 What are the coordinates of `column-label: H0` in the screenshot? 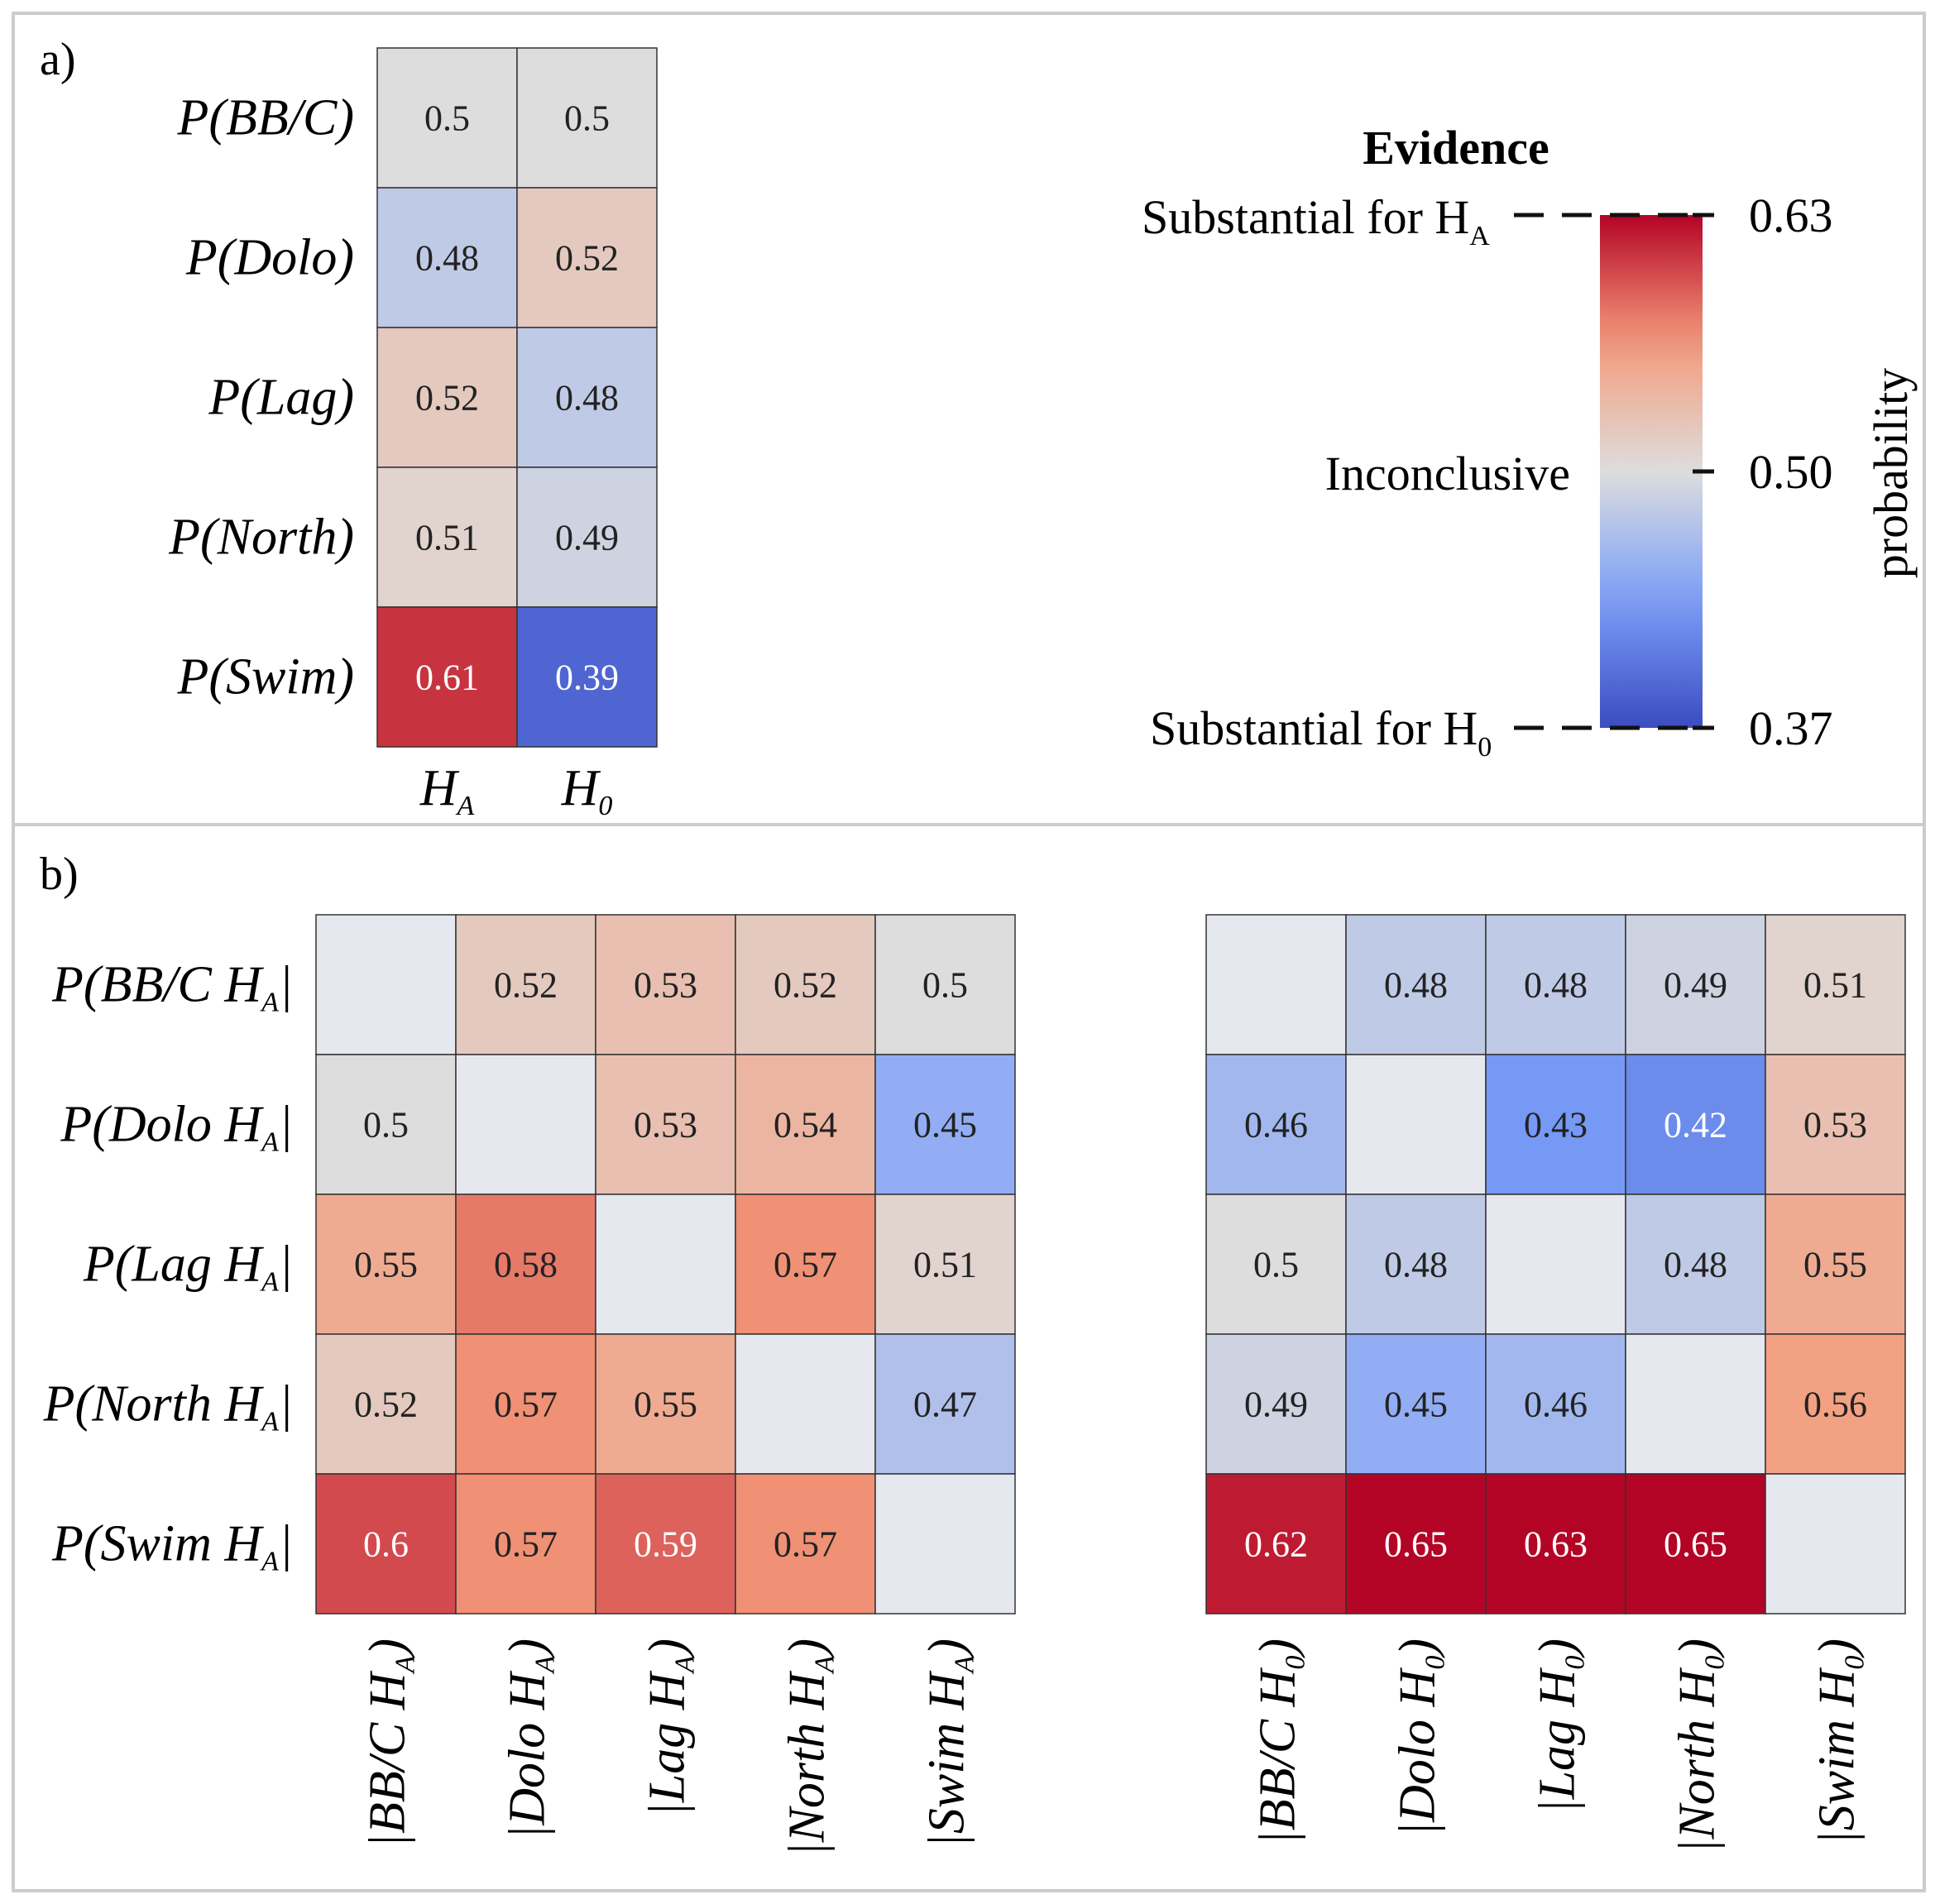 It's located at (587, 790).